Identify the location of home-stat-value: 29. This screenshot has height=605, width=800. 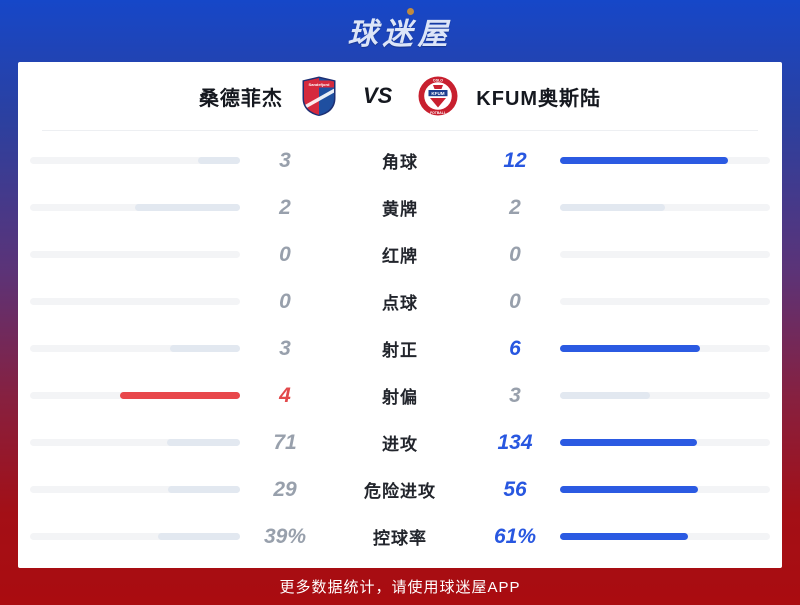
(285, 489).